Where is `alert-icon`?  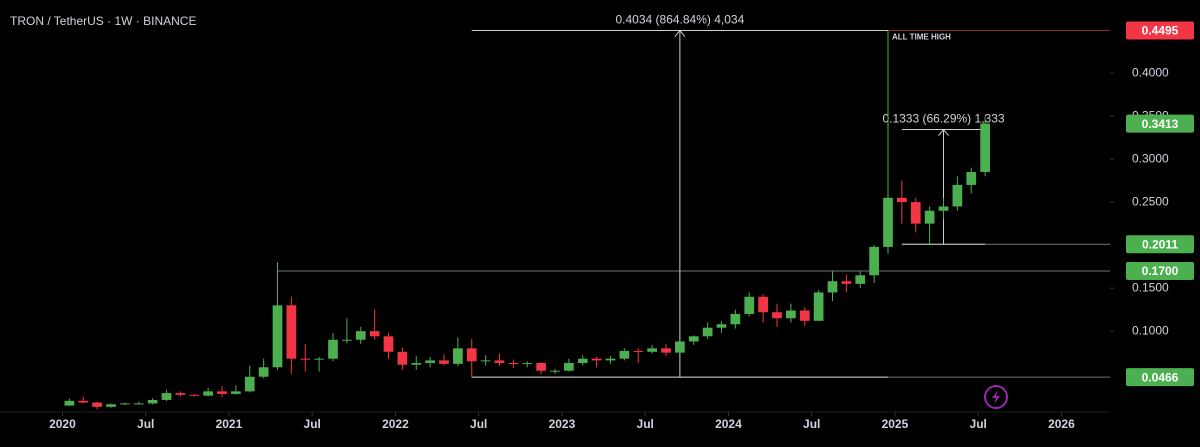
alert-icon is located at coordinates (996, 397).